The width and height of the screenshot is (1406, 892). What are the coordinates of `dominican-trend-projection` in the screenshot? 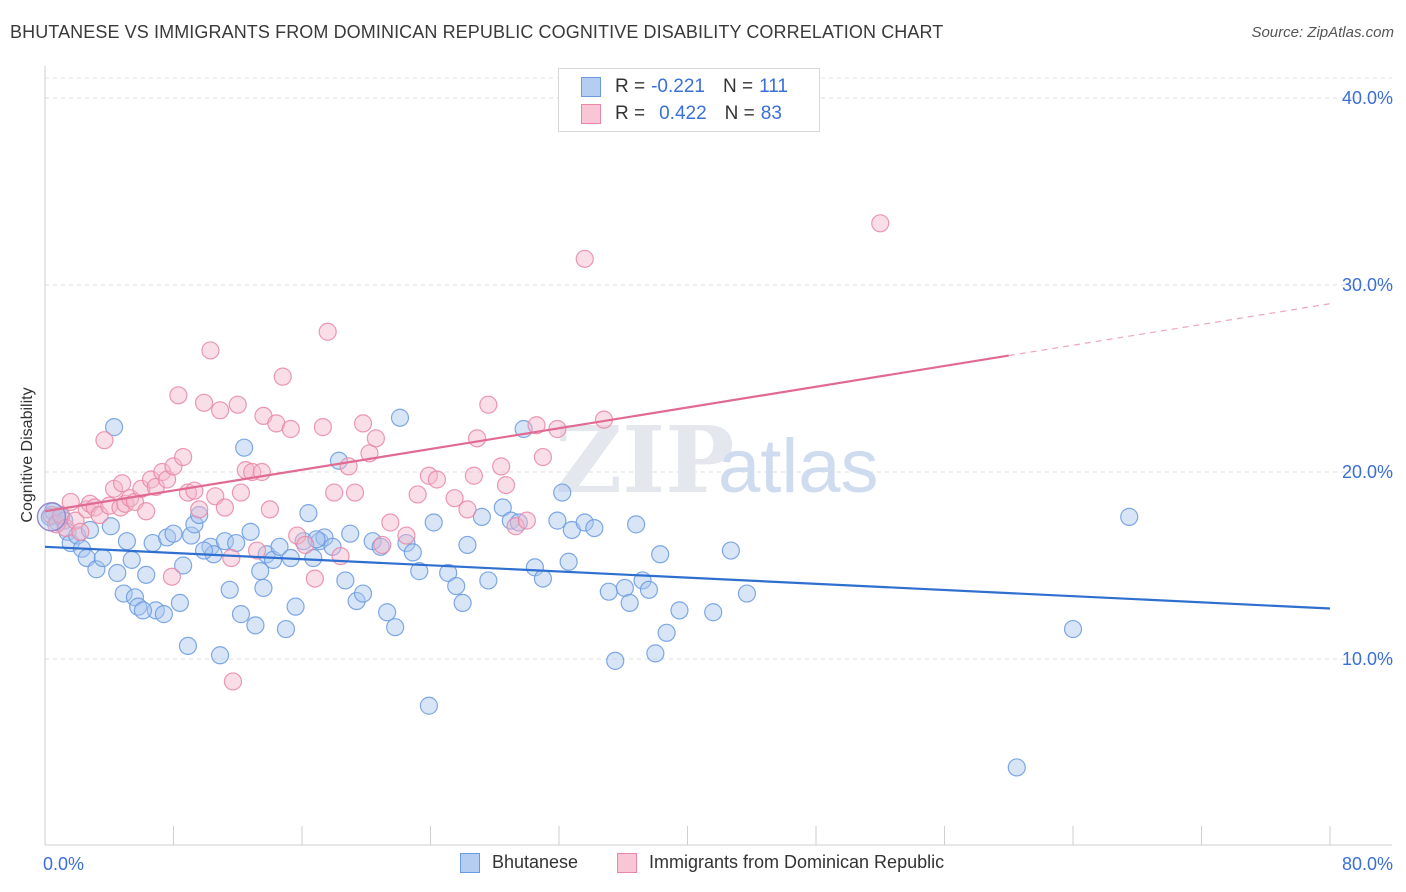 It's located at (1169, 330).